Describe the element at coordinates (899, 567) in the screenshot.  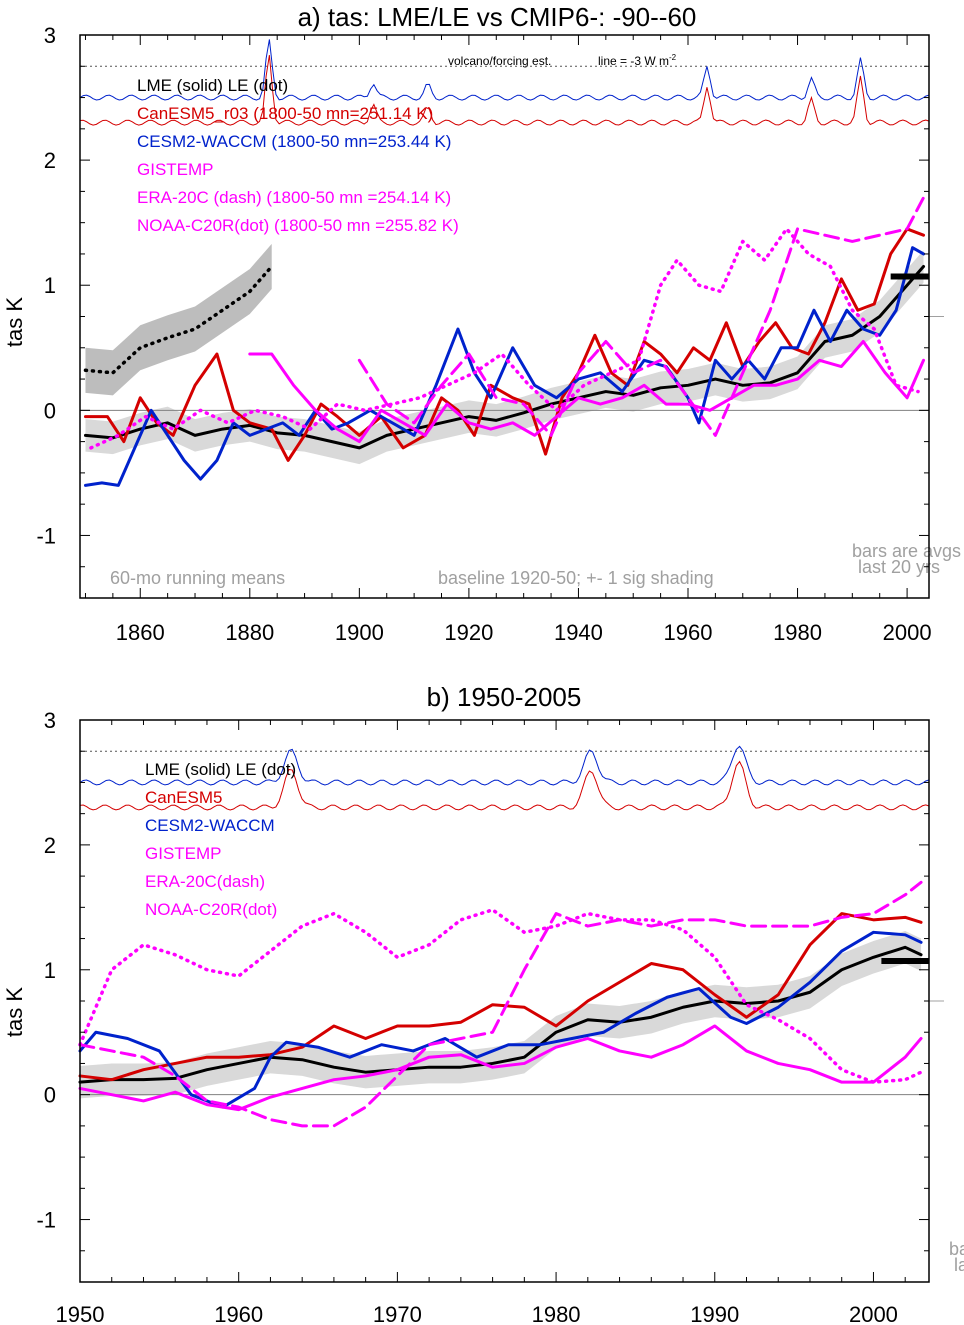
I see `panel-a-note-right-2: last 20 yrs` at that location.